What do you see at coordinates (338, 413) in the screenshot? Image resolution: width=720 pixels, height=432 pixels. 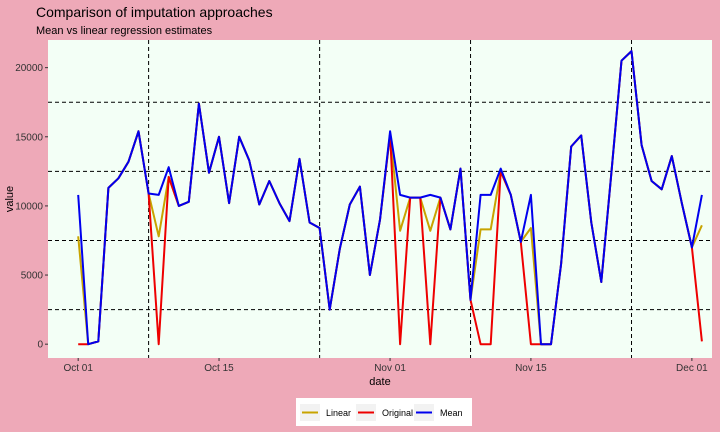 I see `legend-label-linear: Linear` at bounding box center [338, 413].